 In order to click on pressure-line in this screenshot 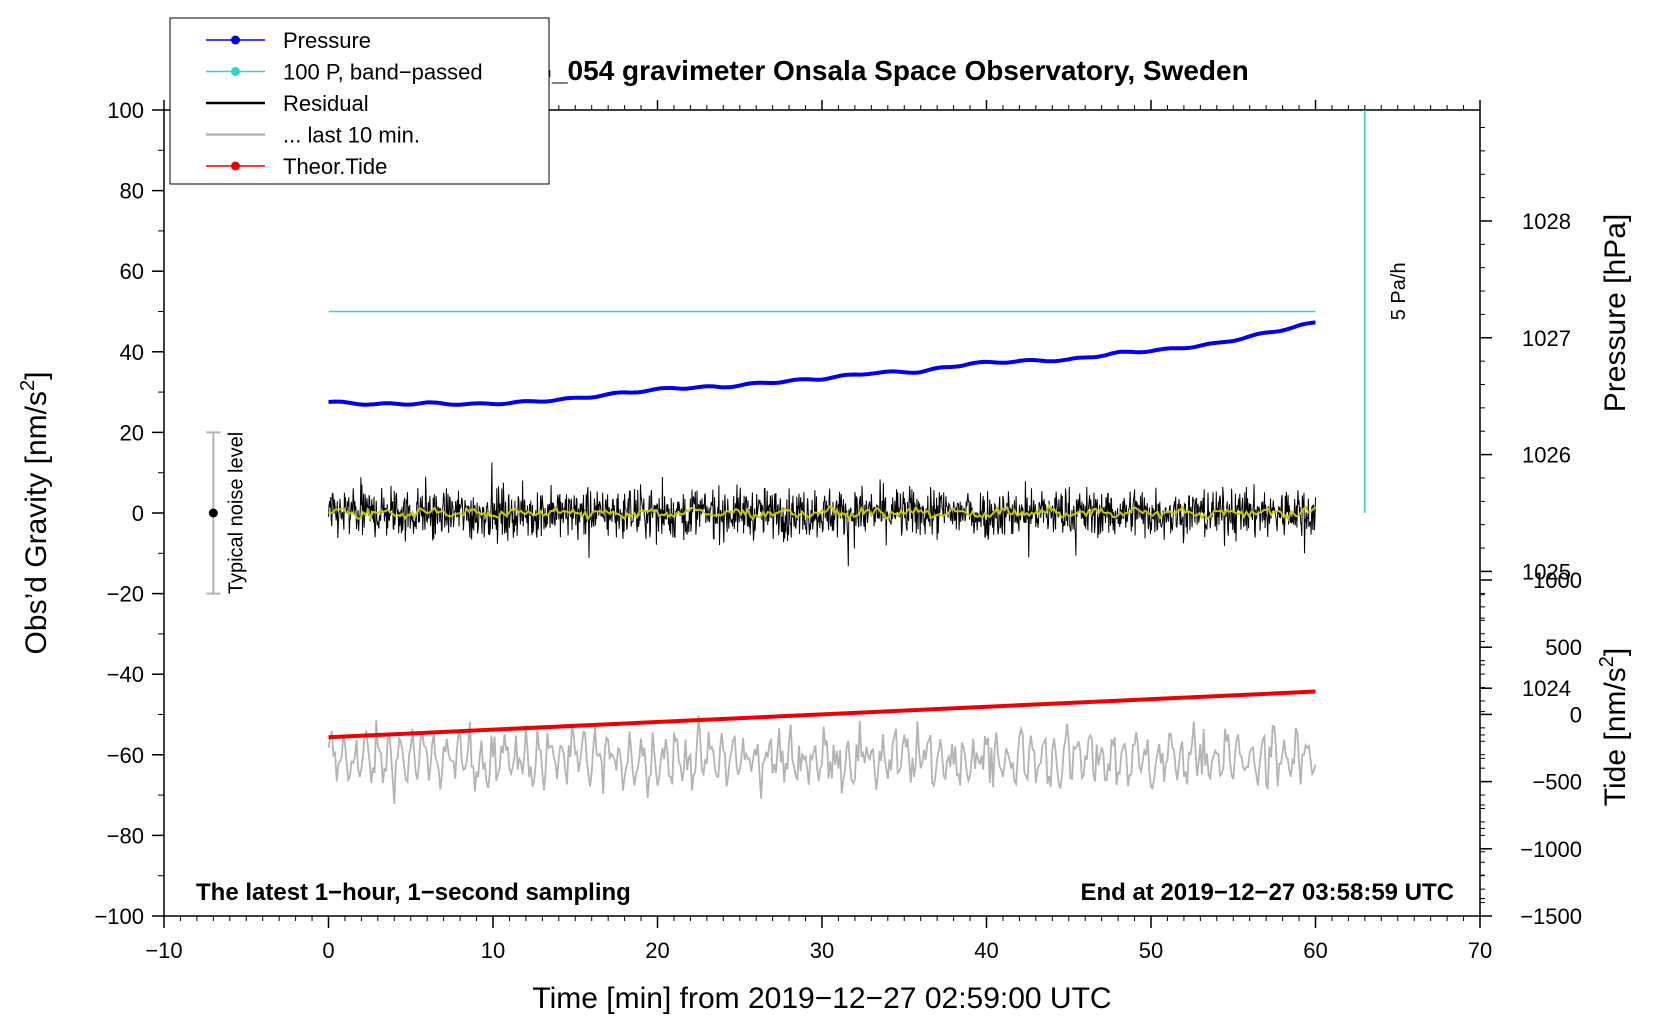, I will do `click(822, 363)`.